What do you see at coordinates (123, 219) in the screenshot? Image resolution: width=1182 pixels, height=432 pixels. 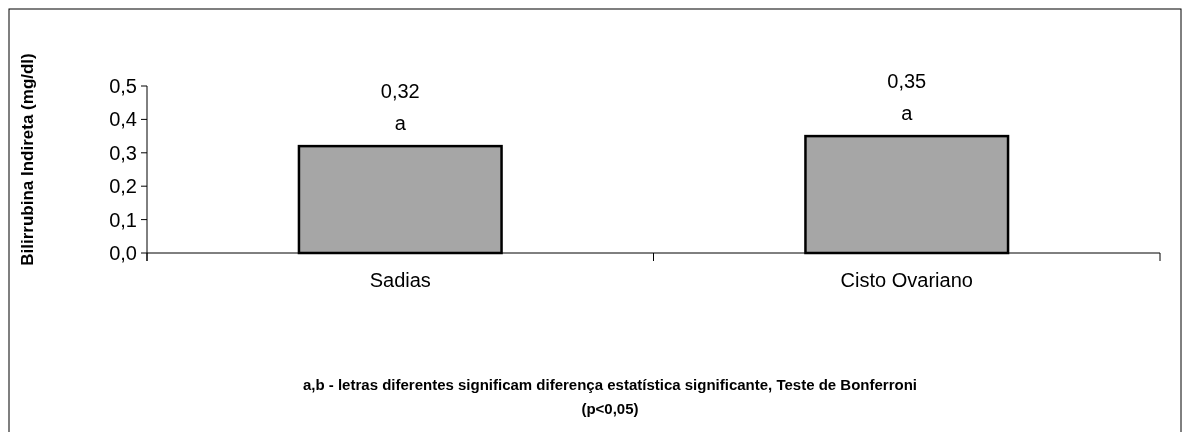 I see `y-tick-label: 0,1` at bounding box center [123, 219].